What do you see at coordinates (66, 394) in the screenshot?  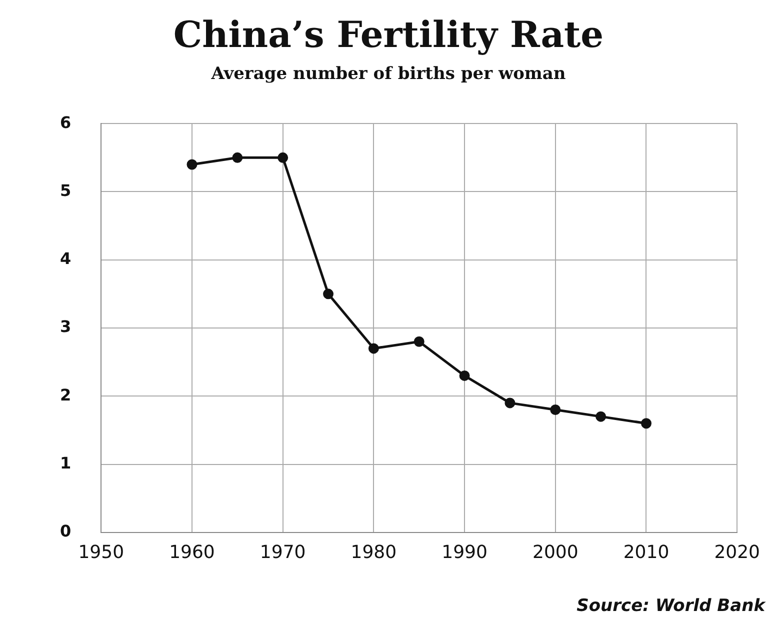 I see `y-tick-label: 2` at bounding box center [66, 394].